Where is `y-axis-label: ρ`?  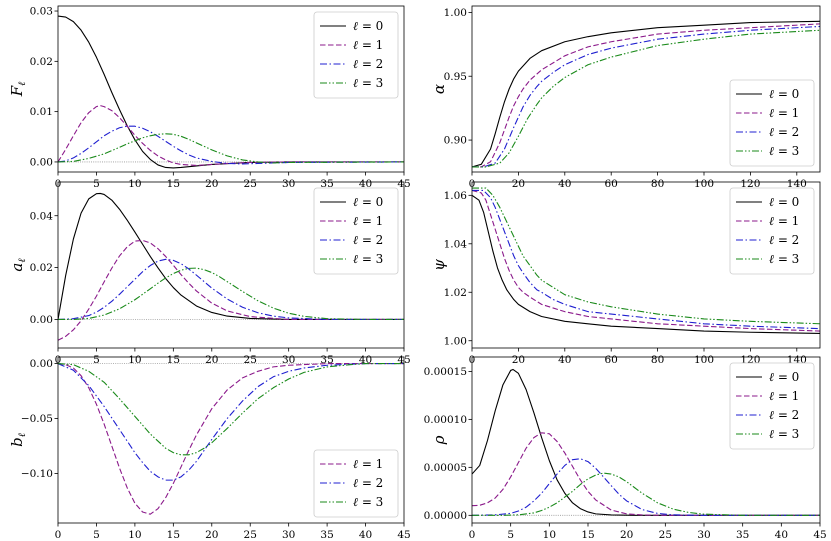
y-axis-label: ρ is located at coordinates (439, 440).